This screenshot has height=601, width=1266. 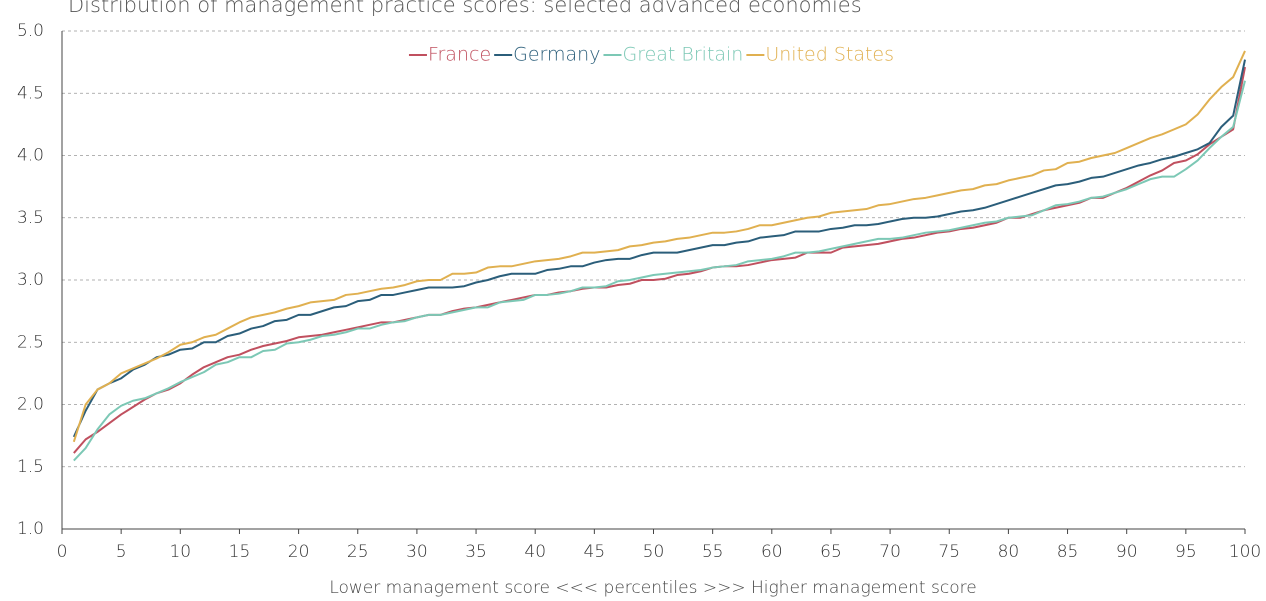 I want to click on x-tick-label: 95, so click(x=1186, y=552).